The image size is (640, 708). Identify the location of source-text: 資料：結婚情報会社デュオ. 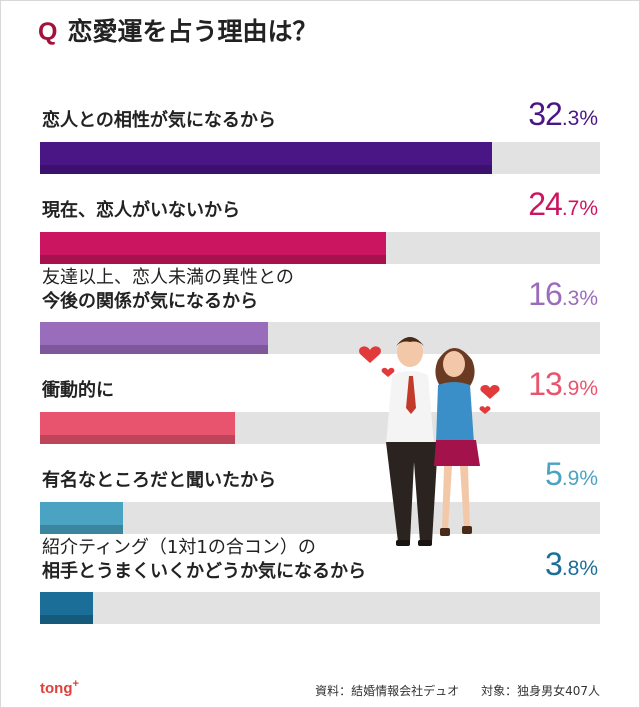
(387, 691).